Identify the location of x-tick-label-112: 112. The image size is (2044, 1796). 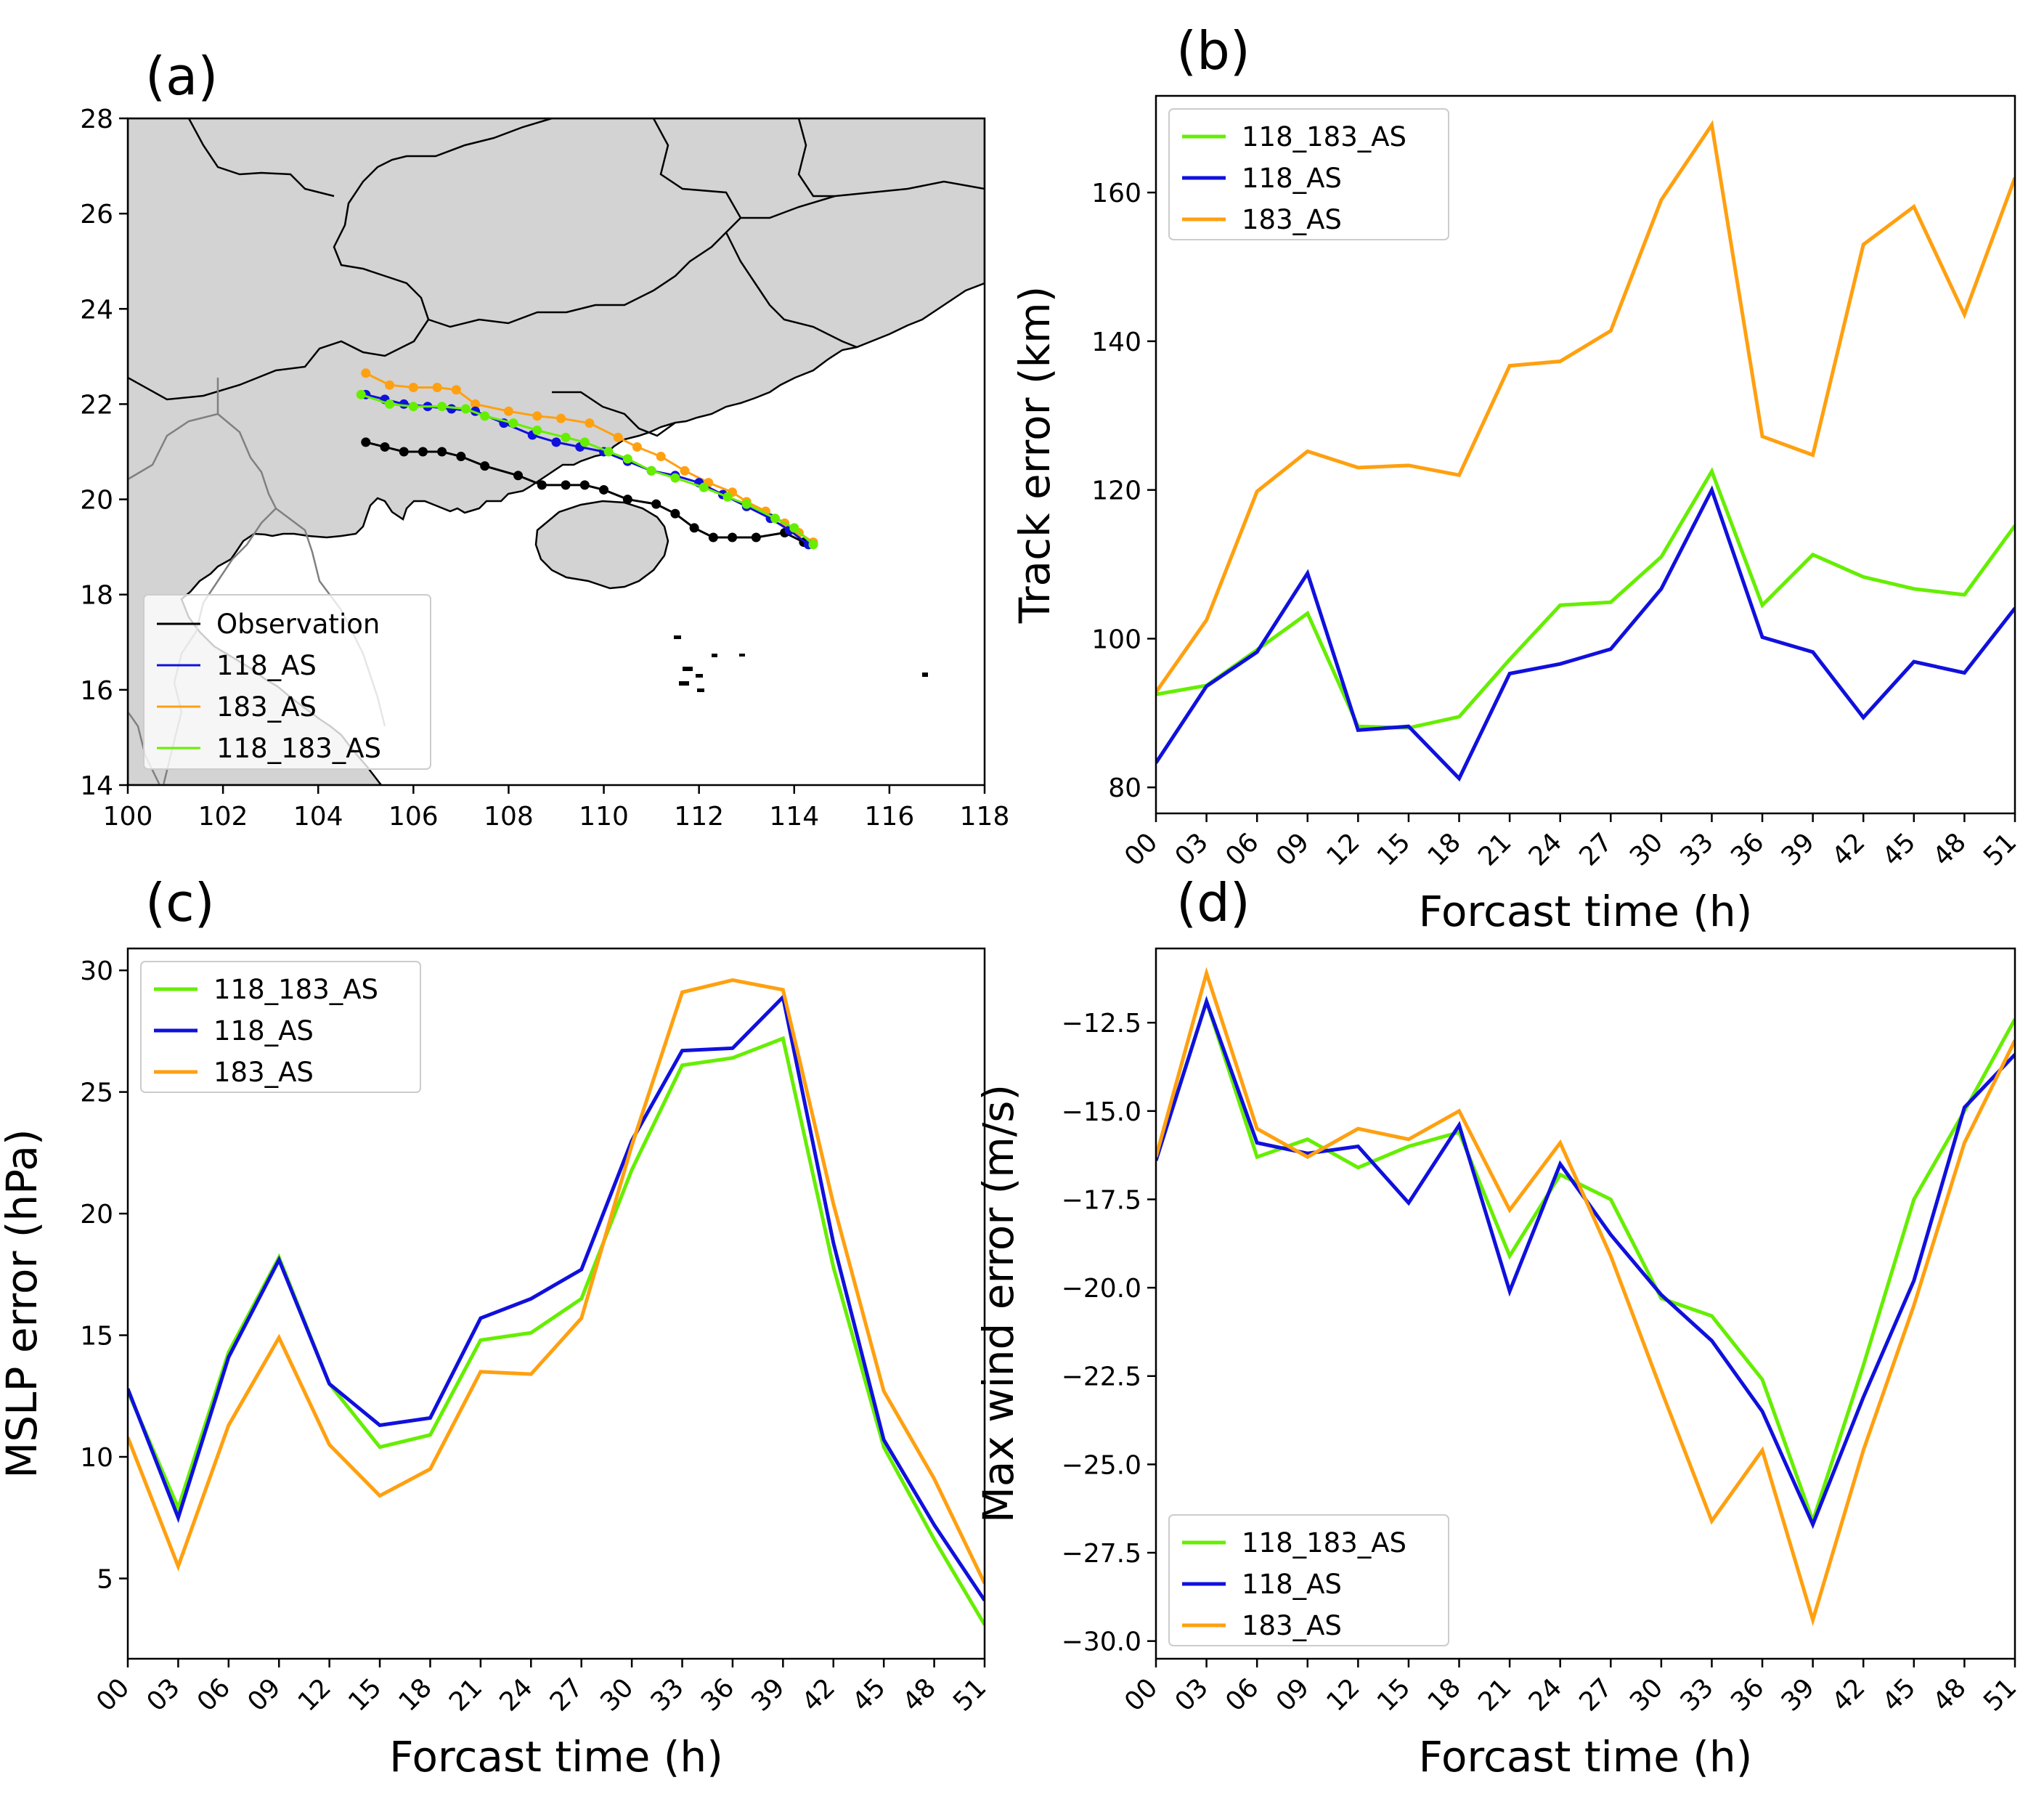
(699, 817).